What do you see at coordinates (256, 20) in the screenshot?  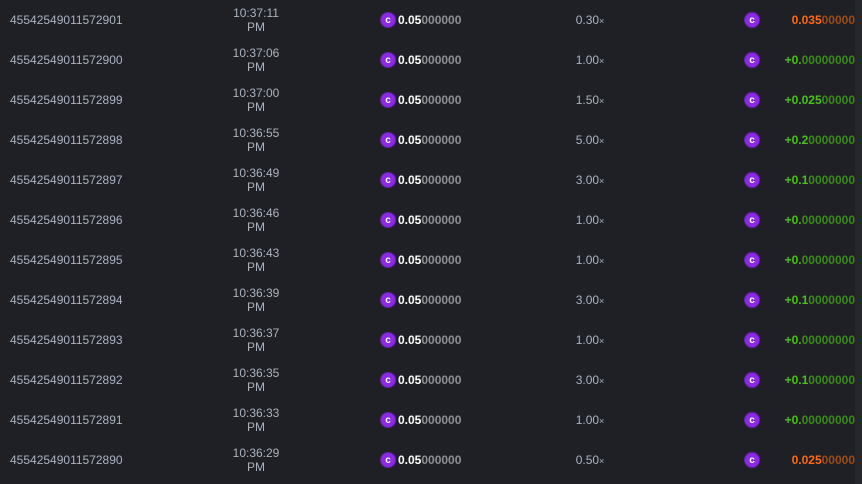 I see `bet-time: 10:37:11 PM` at bounding box center [256, 20].